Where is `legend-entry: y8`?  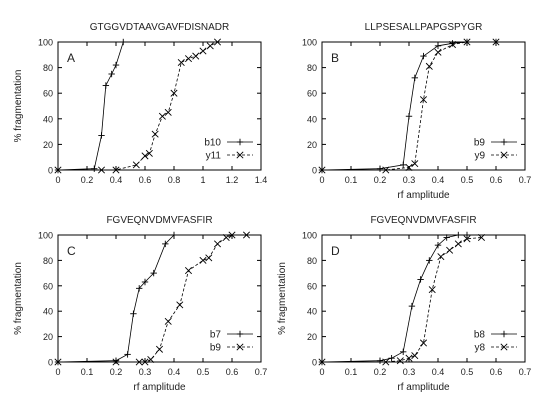
legend-entry: y8 is located at coordinates (495, 348).